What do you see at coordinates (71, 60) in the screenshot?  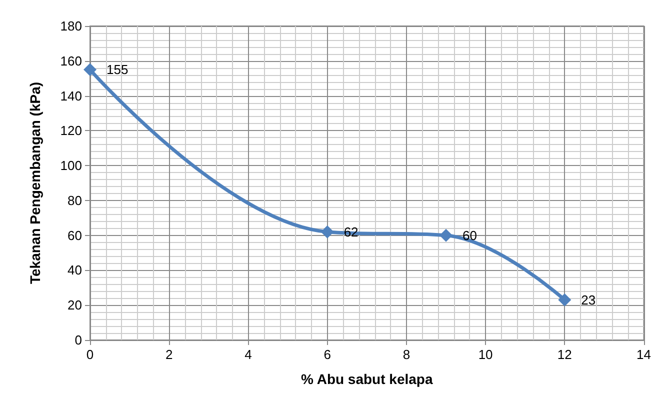 I see `y-tick-label: 160` at bounding box center [71, 60].